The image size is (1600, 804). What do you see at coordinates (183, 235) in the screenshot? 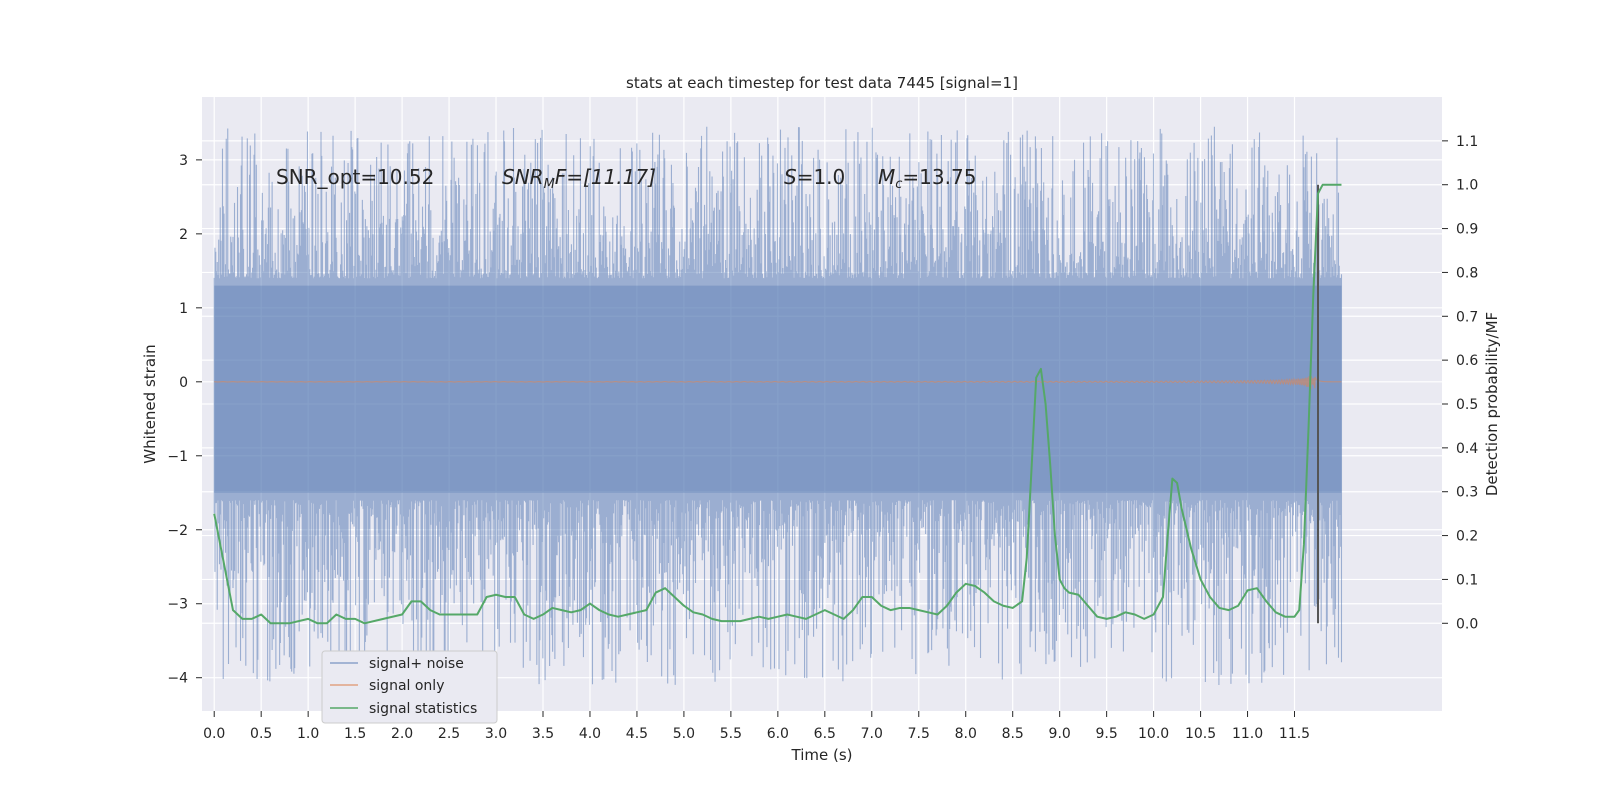
I see `y-left-tick-label: 2` at bounding box center [183, 235].